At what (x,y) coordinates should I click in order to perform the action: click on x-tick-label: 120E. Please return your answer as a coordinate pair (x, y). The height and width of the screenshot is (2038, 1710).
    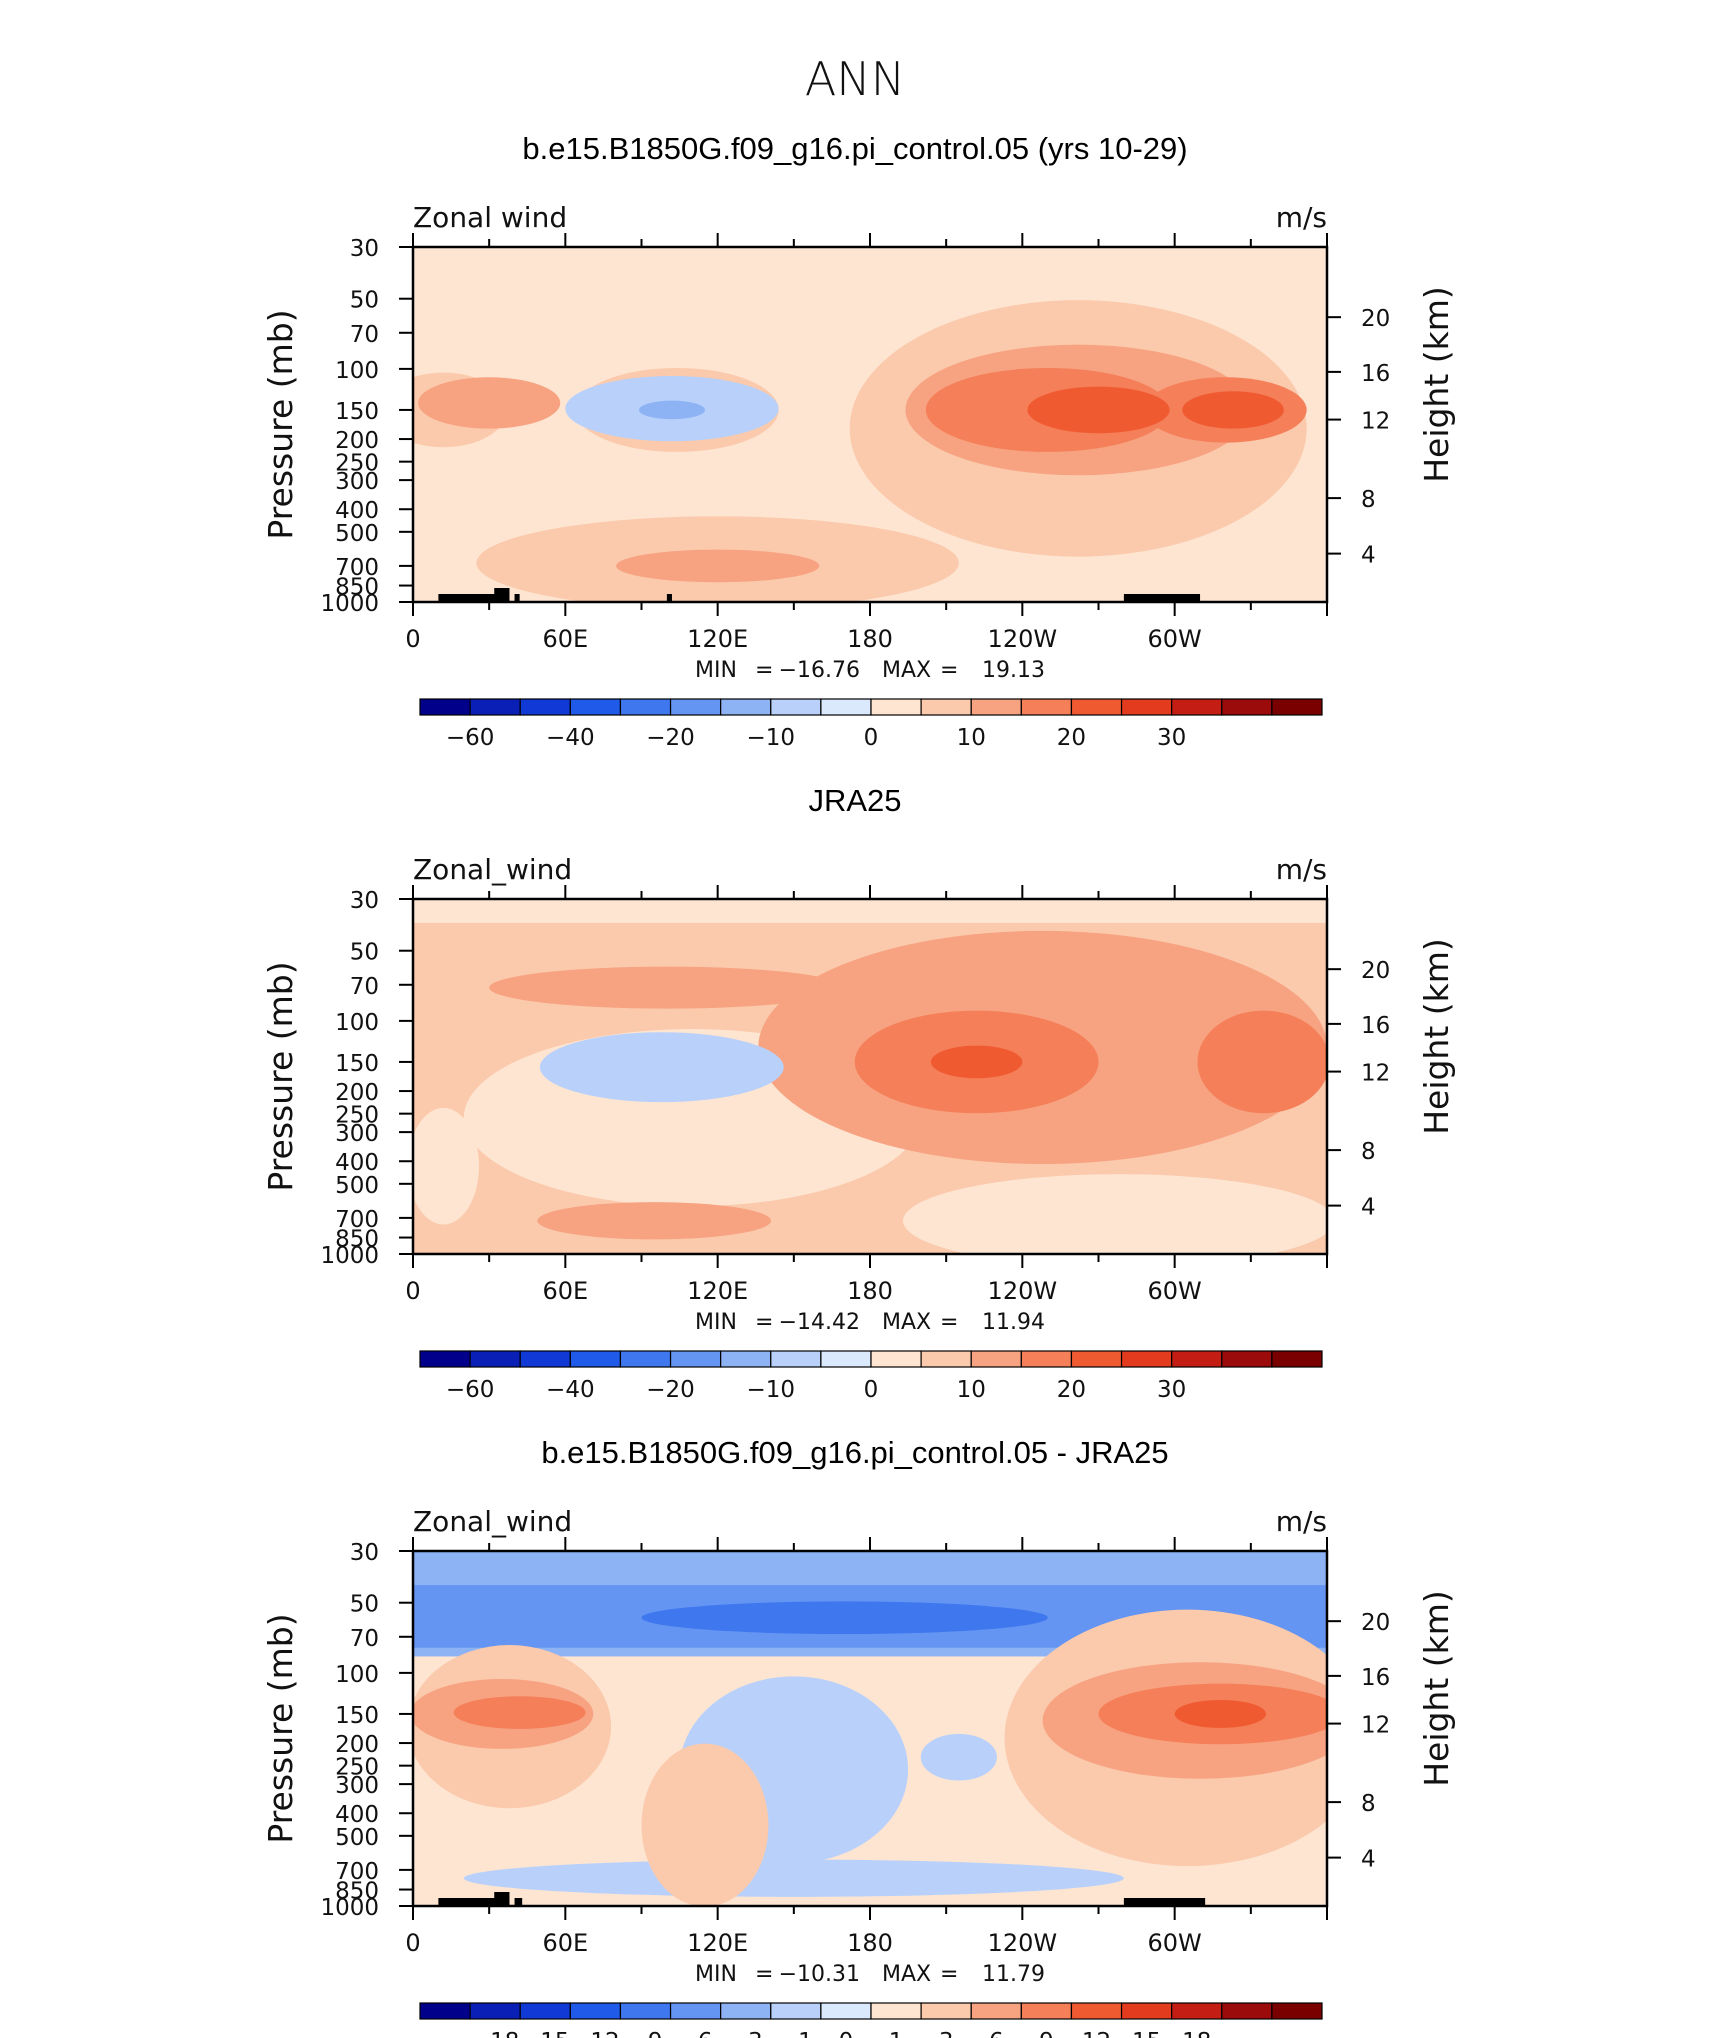
    Looking at the image, I should click on (717, 1943).